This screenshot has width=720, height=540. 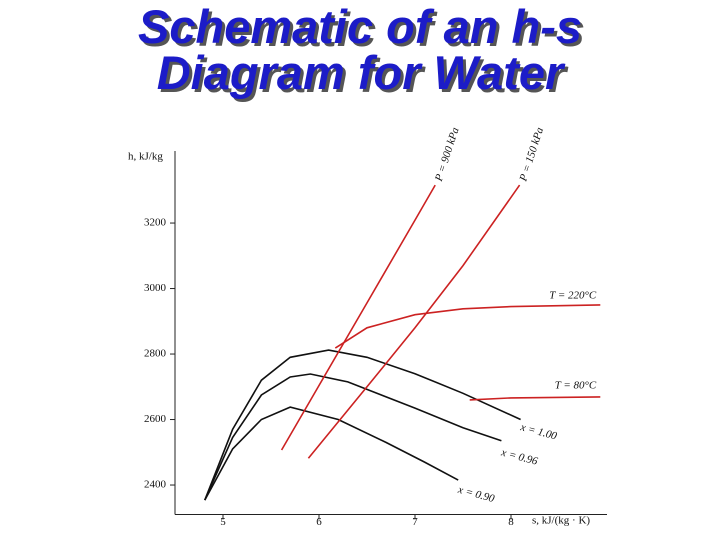 What do you see at coordinates (476, 495) in the screenshot?
I see `curve-label: x = 0.90` at bounding box center [476, 495].